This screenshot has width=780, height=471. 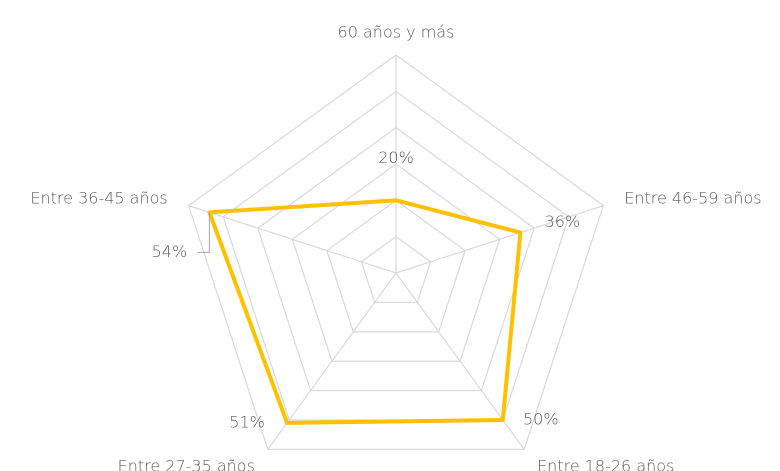 I want to click on value-label: 36%, so click(x=563, y=221).